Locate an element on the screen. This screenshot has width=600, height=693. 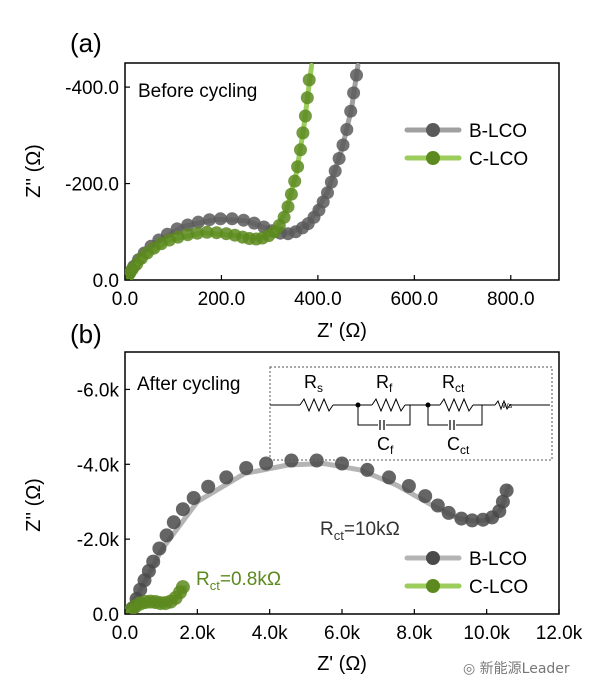
panel-a-annotation: Before cycling is located at coordinates (197, 91).